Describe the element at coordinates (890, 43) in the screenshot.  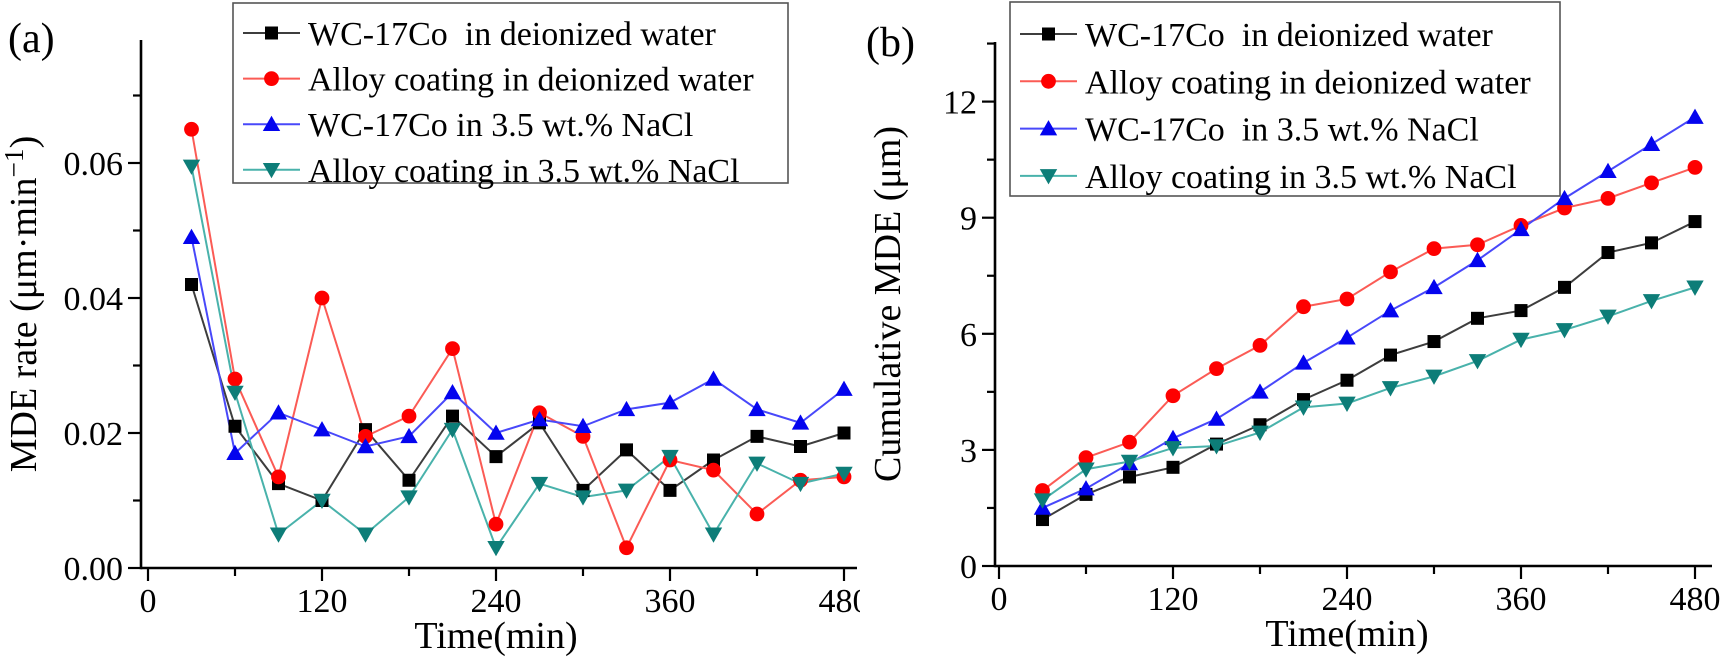
I see `panel-tag: (b)` at that location.